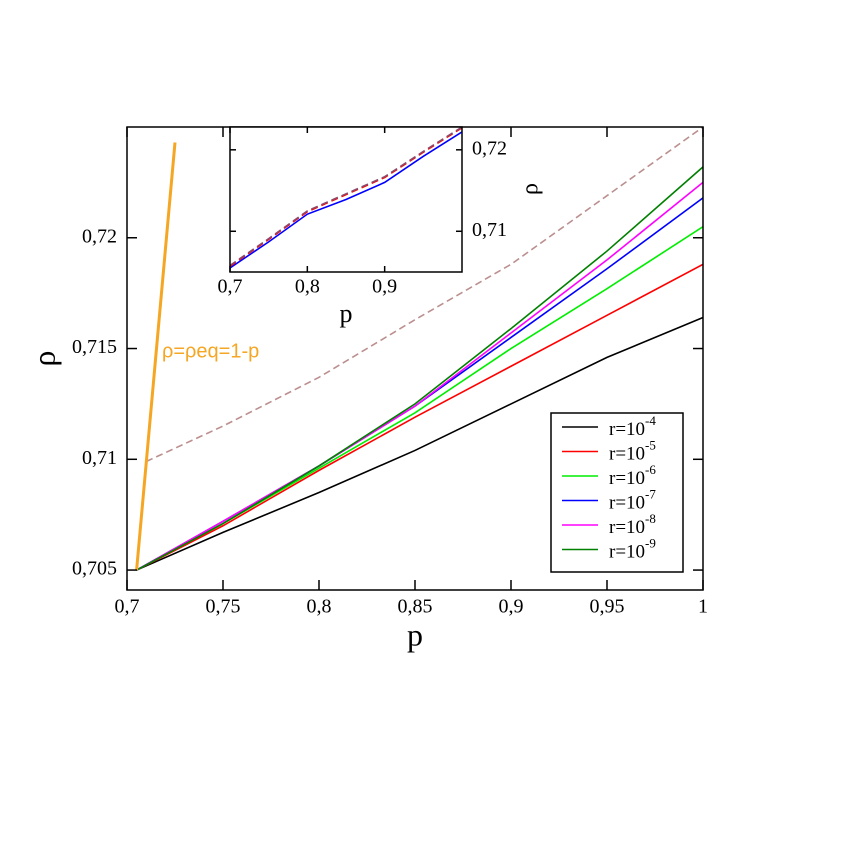 This screenshot has width=850, height=855. Describe the element at coordinates (415, 607) in the screenshot. I see `x-tick-label: 0,85` at that location.